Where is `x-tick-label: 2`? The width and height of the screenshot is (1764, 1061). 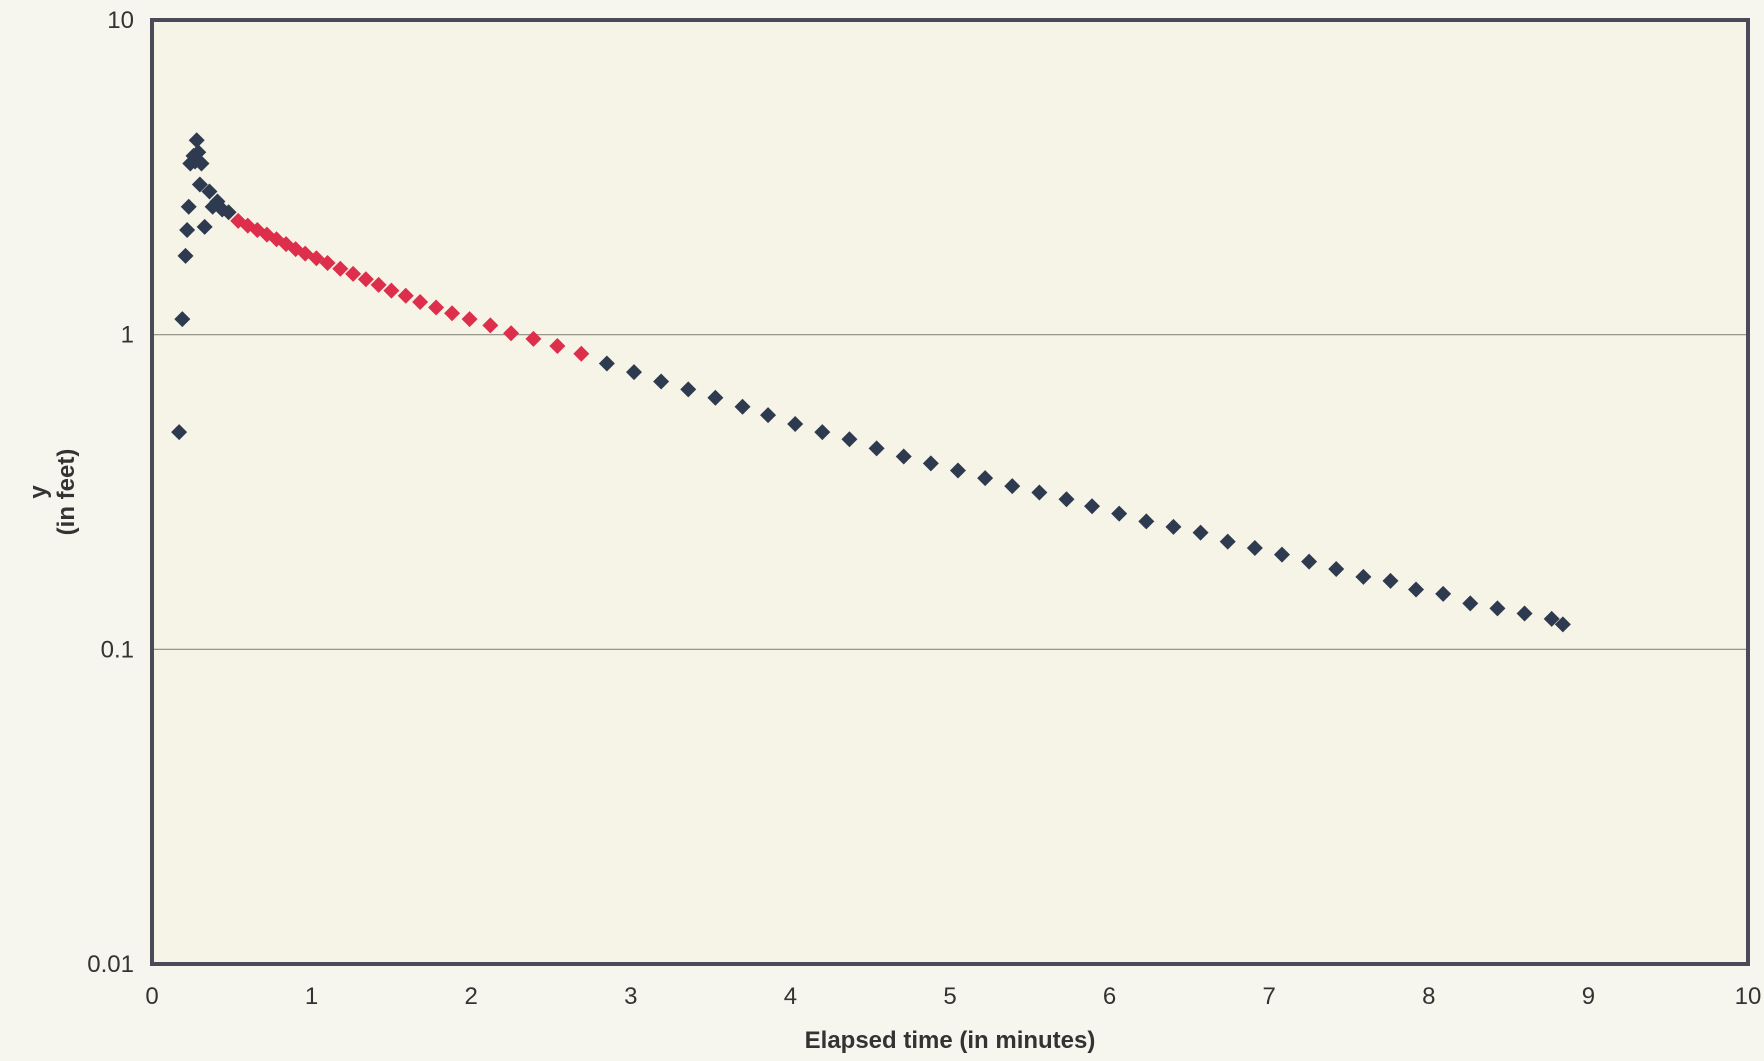 x-tick-label: 2 is located at coordinates (471, 996).